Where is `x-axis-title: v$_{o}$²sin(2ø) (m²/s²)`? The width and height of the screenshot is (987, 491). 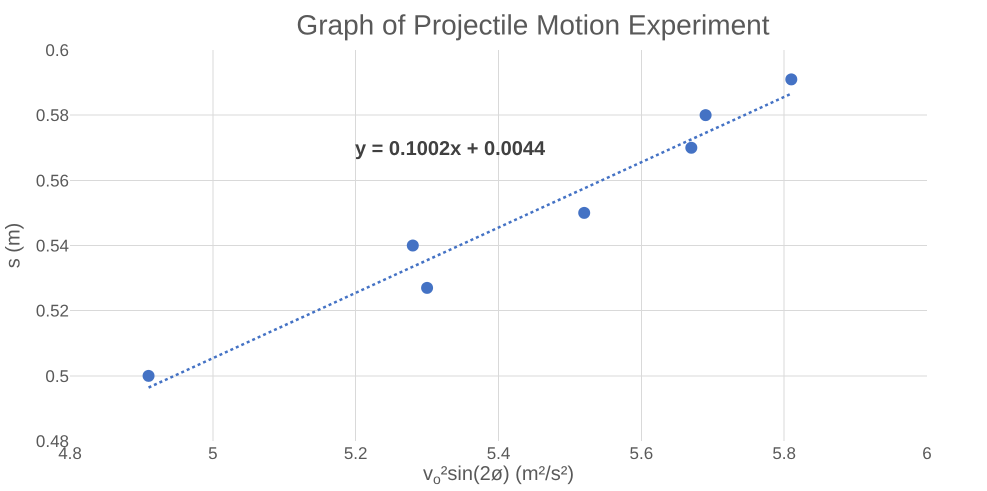
x-axis-title: v$_{o}$²sin(2ø) (m²/s²) is located at coordinates (498, 475).